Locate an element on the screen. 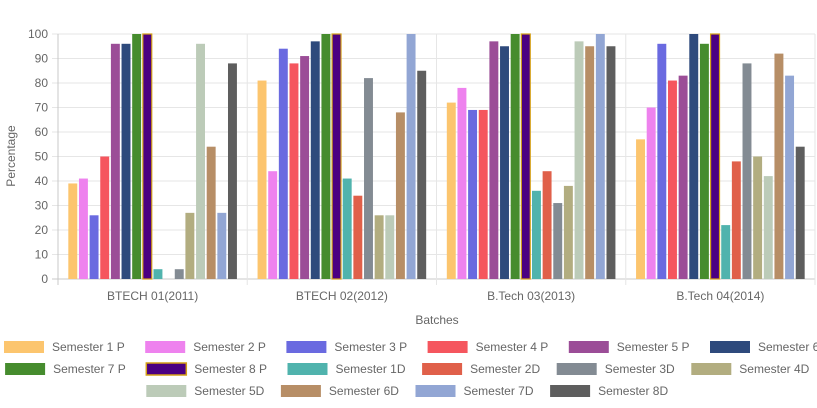 The height and width of the screenshot is (408, 817). legend-item: Semester 5 P is located at coordinates (629, 347).